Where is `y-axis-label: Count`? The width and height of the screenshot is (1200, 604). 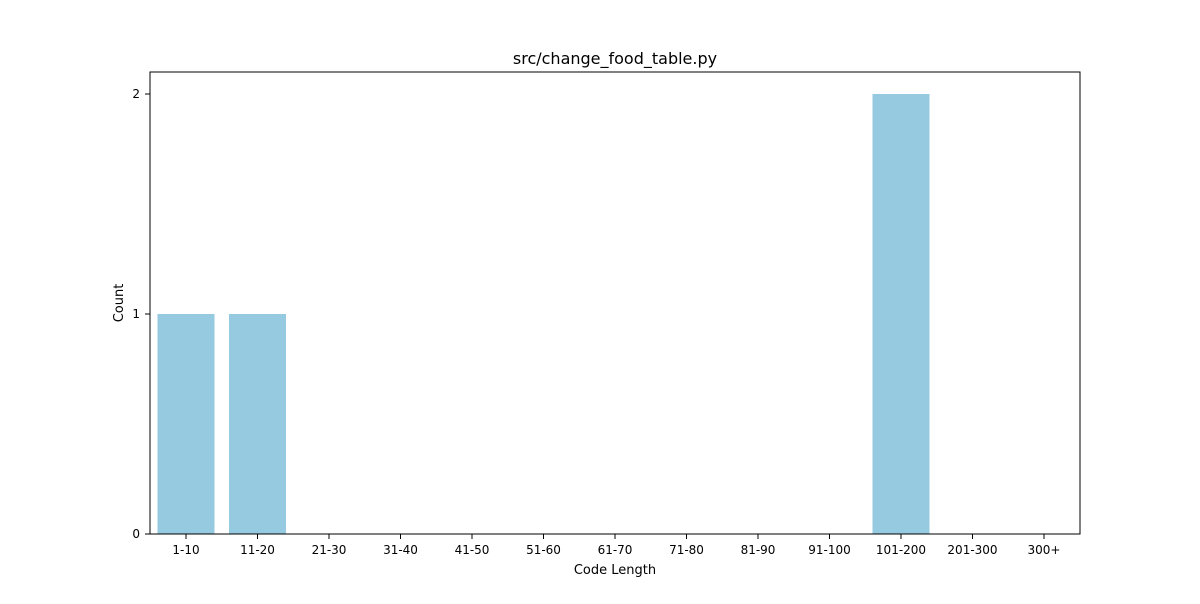
y-axis-label: Count is located at coordinates (119, 303).